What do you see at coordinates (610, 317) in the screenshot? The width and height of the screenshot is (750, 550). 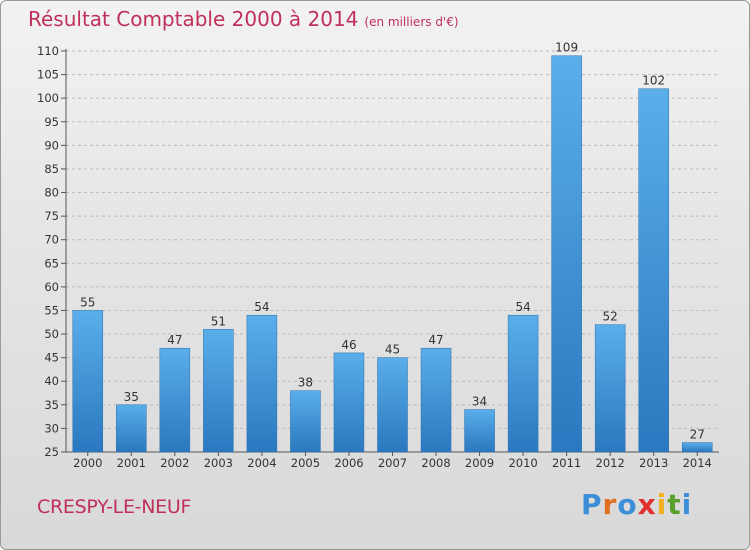 I see `data-label: 52` at bounding box center [610, 317].